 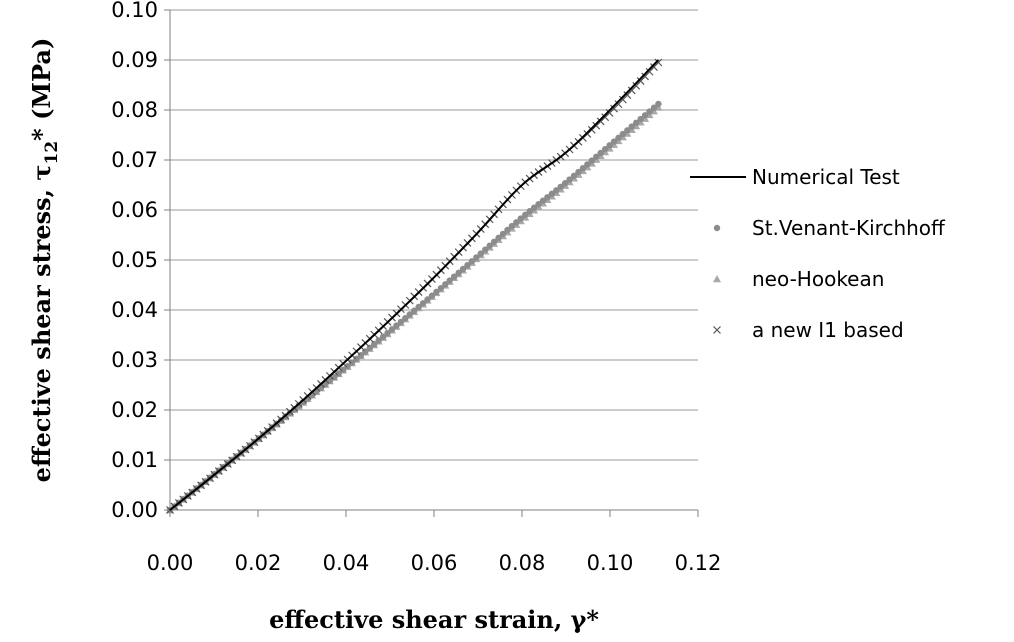 What do you see at coordinates (849, 228) in the screenshot?
I see `legend-label: St.Venant-Kirchhoff` at bounding box center [849, 228].